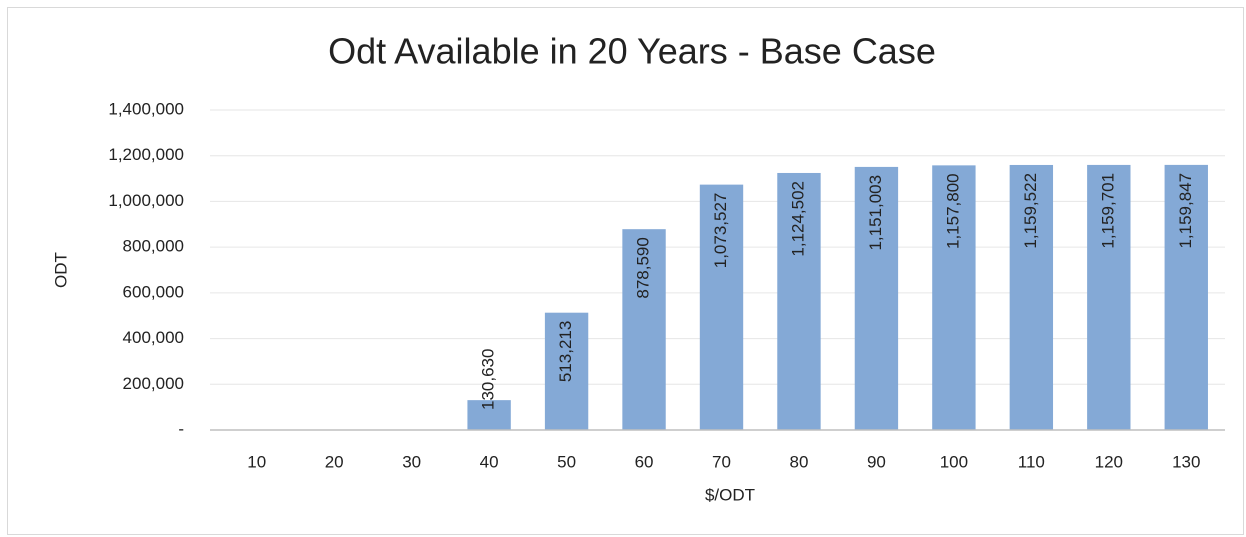 This screenshot has height=537, width=1246. I want to click on data-label: 1,124,502, so click(797, 219).